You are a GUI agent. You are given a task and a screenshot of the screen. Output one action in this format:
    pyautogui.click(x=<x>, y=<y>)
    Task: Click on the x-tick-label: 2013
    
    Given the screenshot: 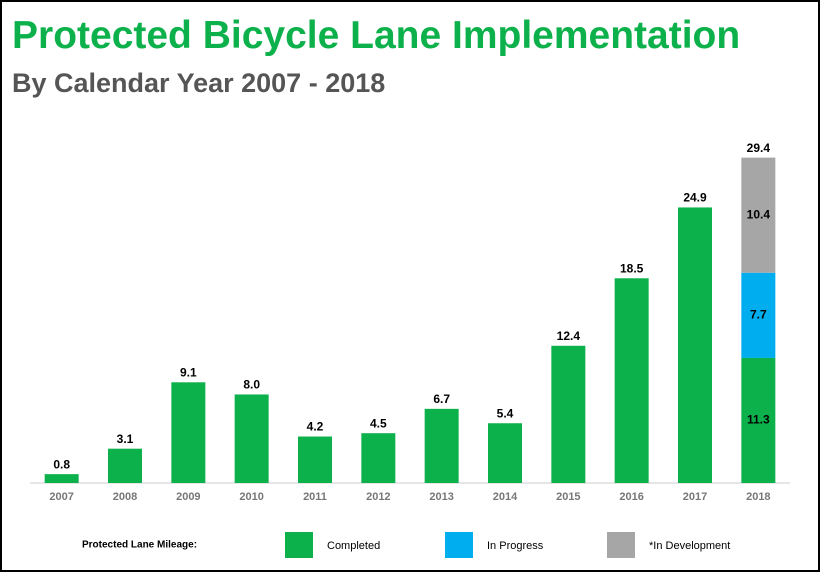 What is the action you would take?
    pyautogui.click(x=441, y=497)
    